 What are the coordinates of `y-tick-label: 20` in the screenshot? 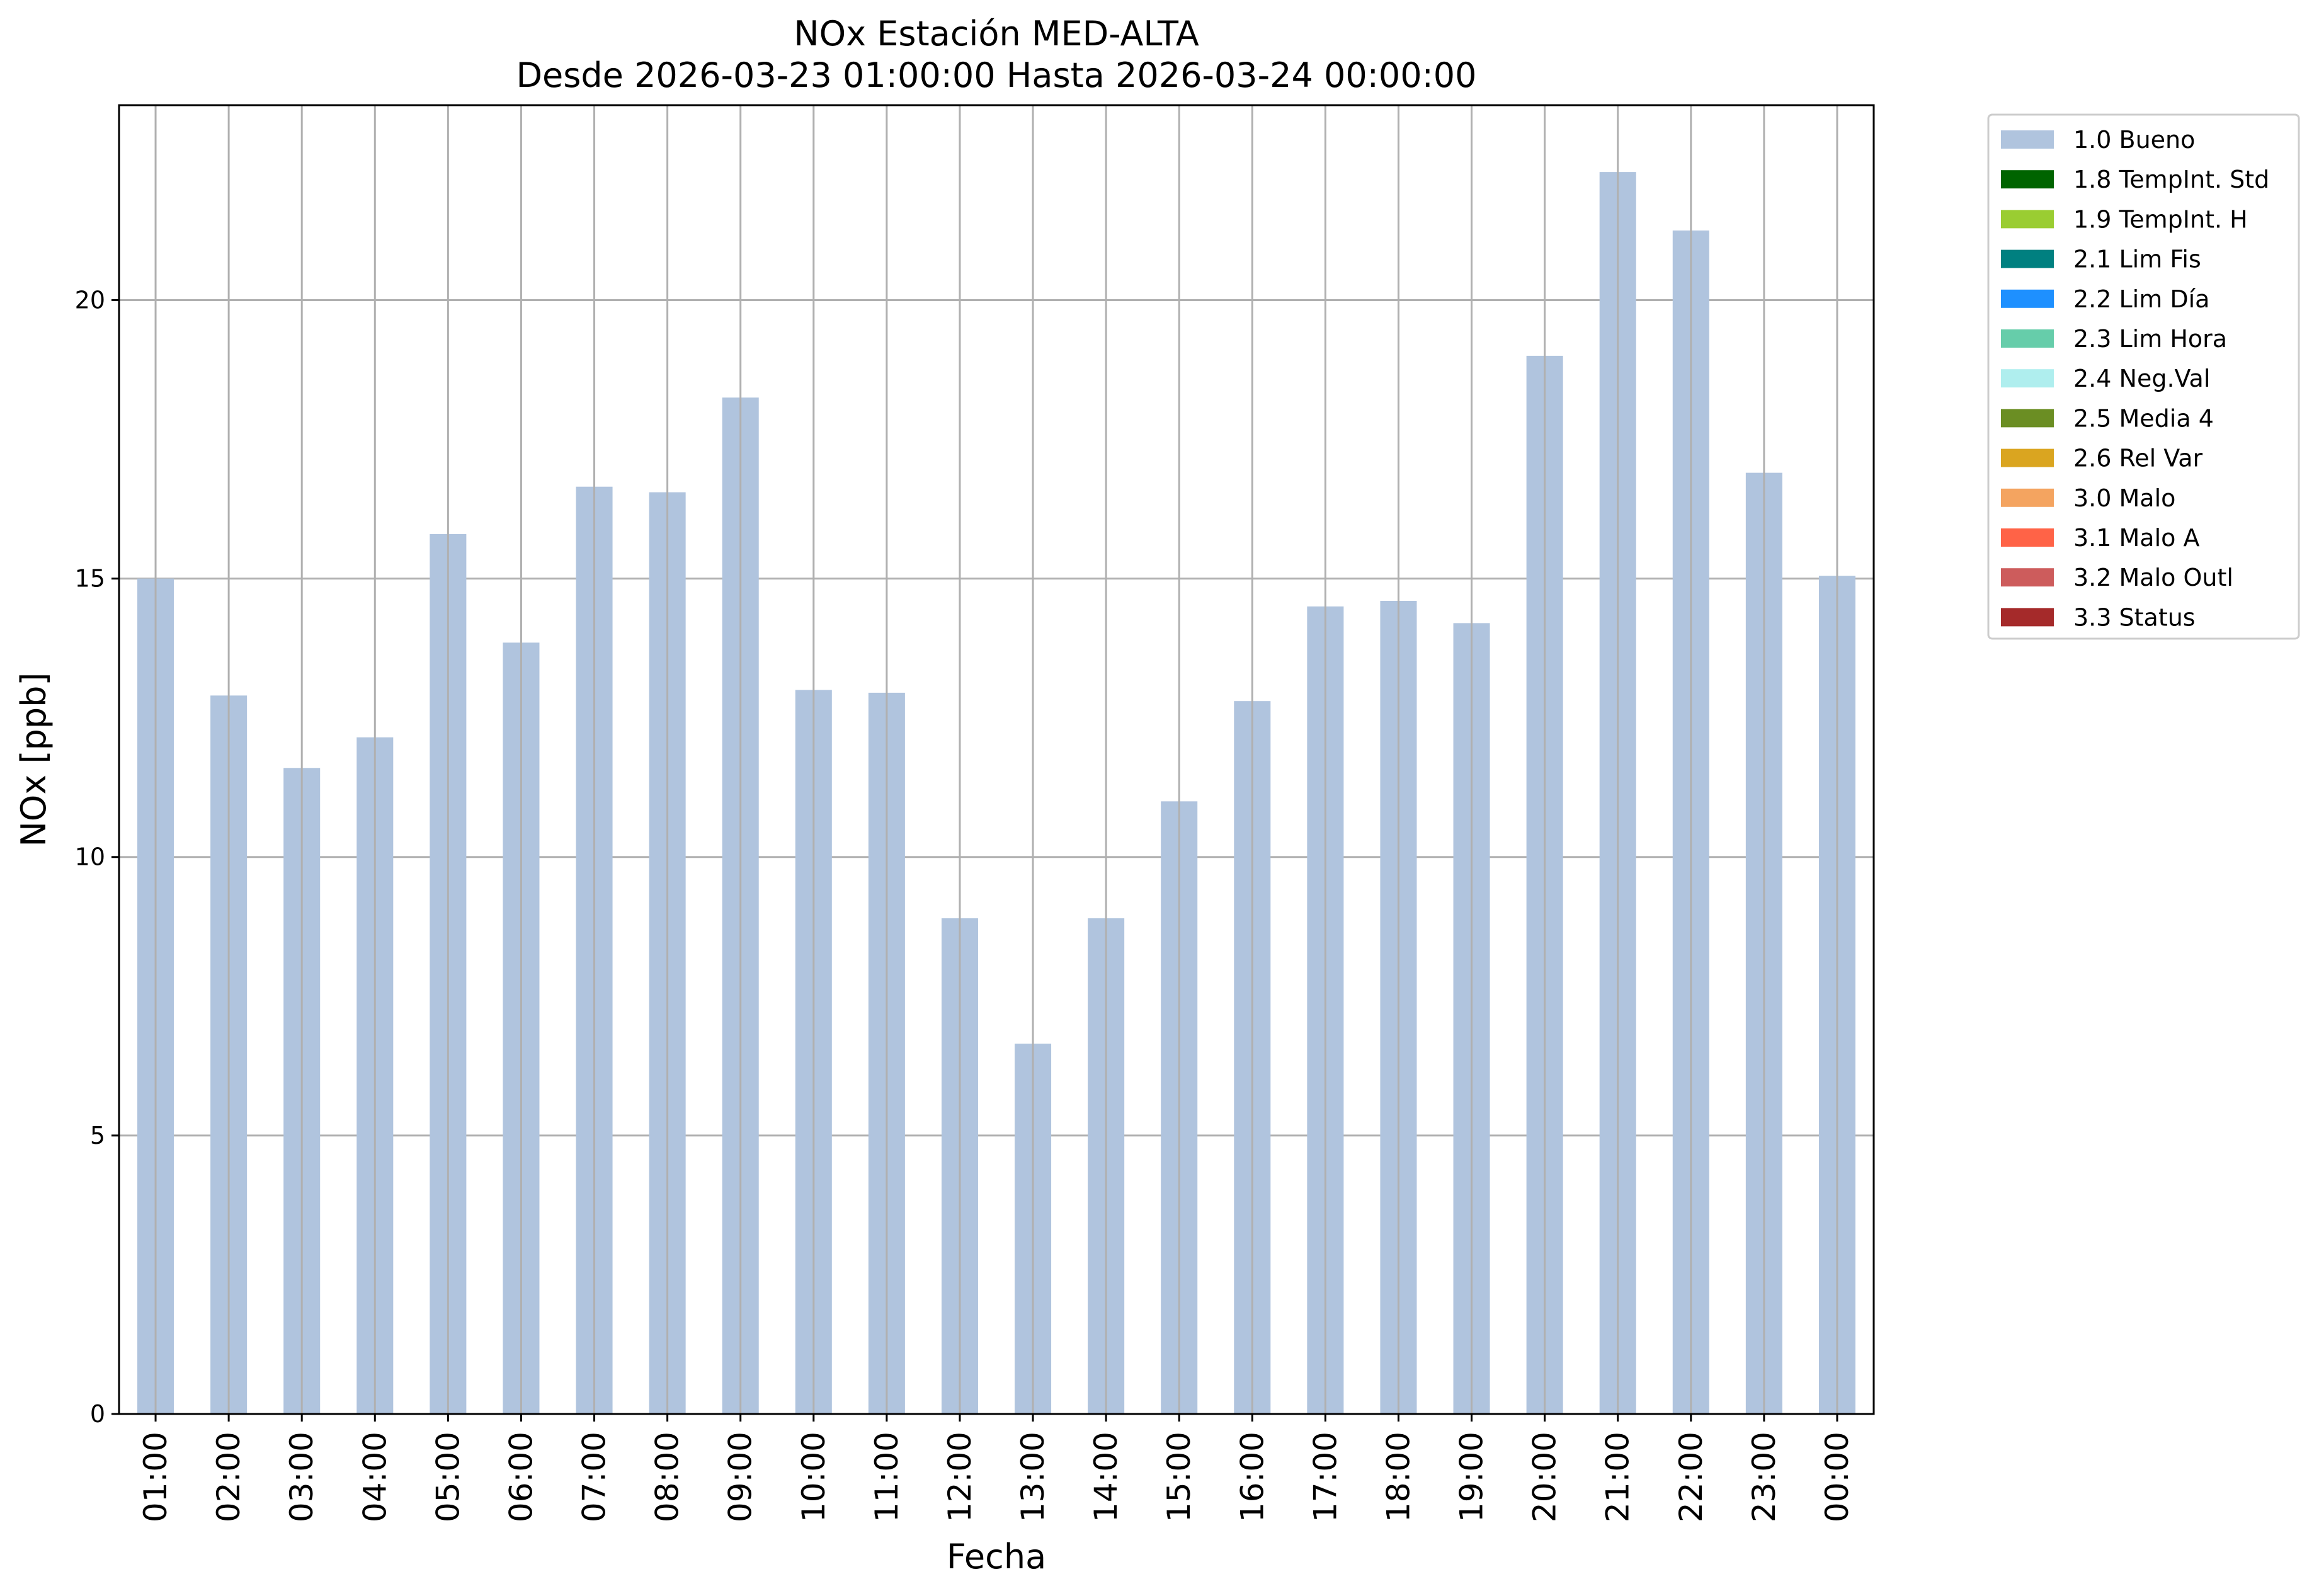 It's located at (90, 300).